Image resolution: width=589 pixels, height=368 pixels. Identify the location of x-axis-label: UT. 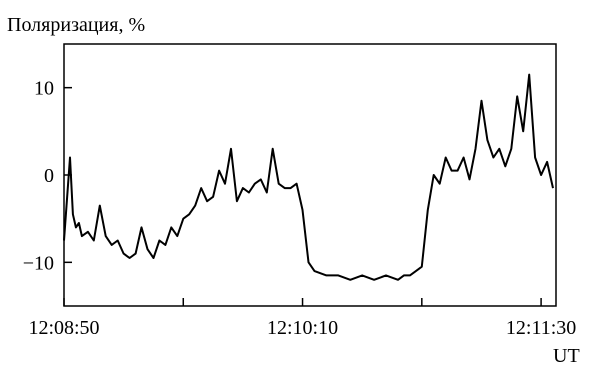
(566, 356).